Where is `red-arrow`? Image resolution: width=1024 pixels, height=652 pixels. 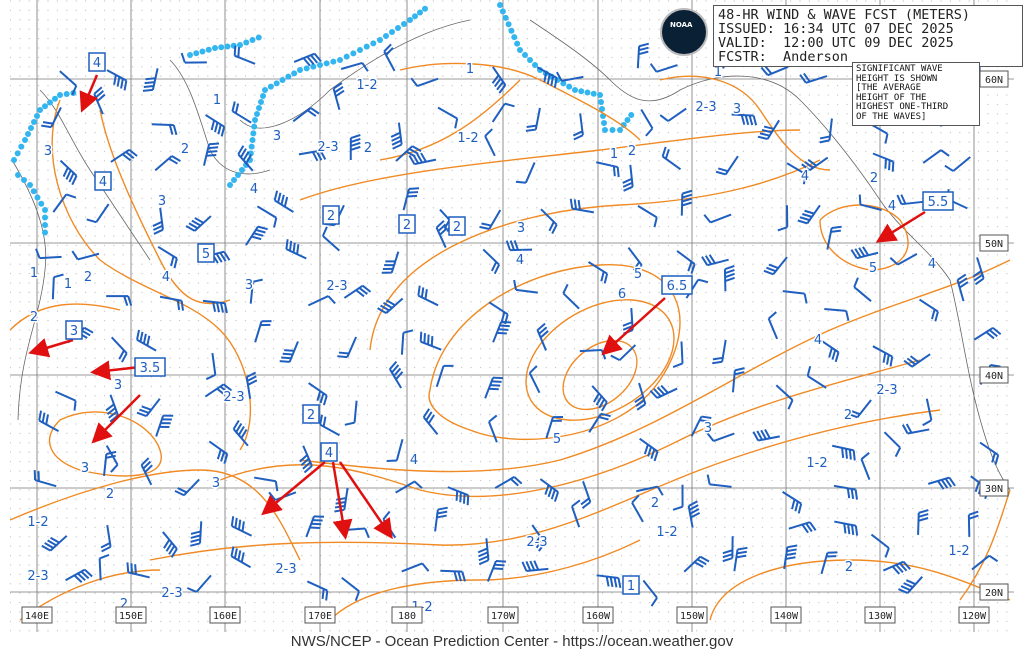 red-arrow is located at coordinates (900, 226).